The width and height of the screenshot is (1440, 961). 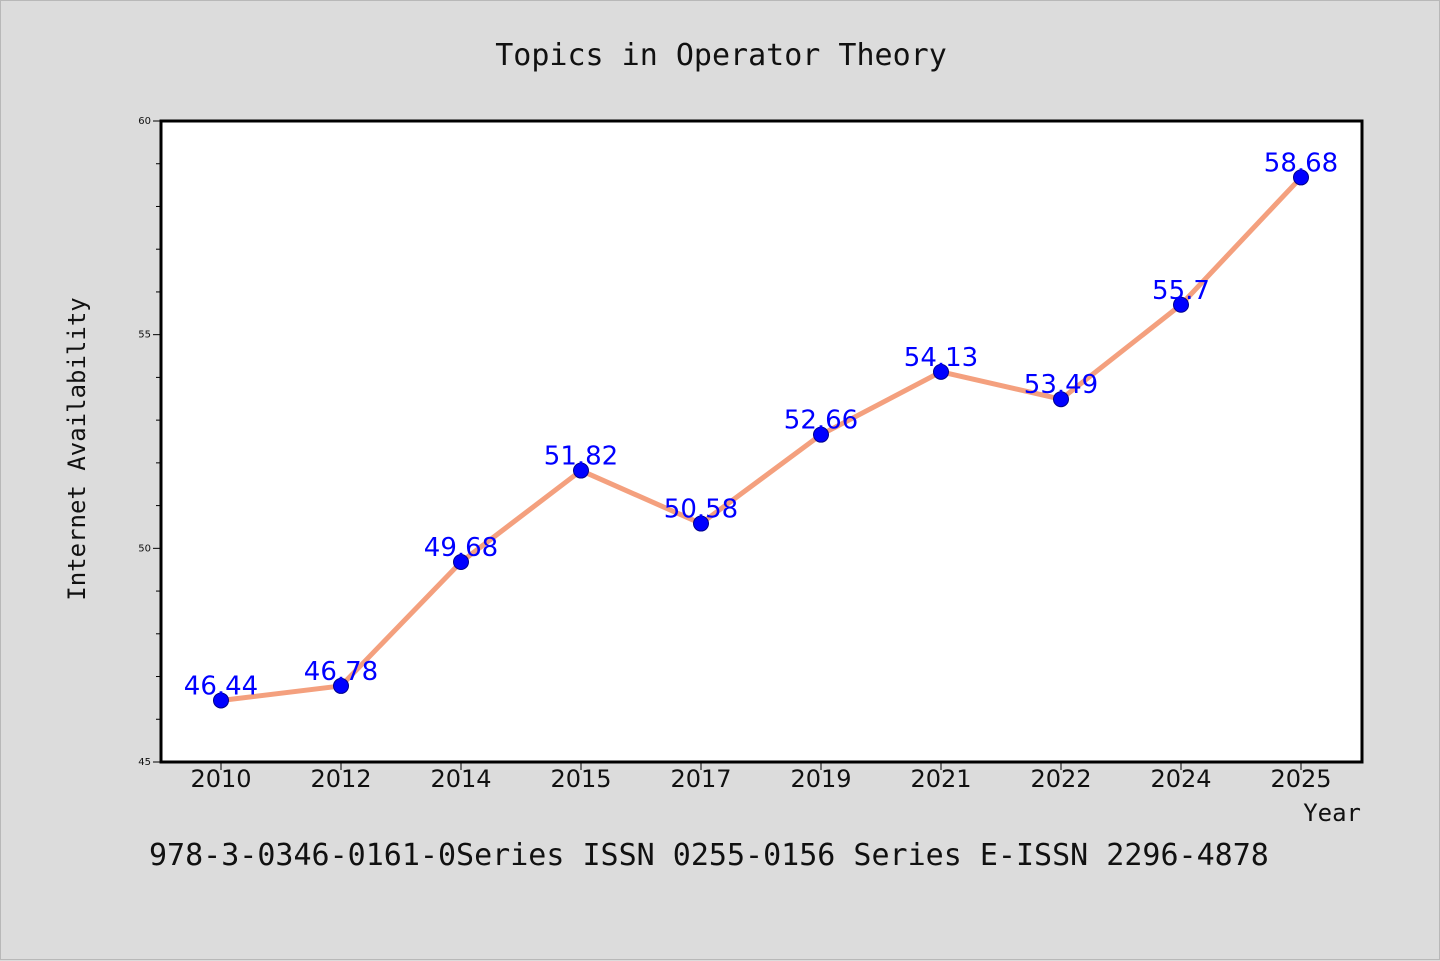 What do you see at coordinates (581, 457) in the screenshot?
I see `data-label: 51.82` at bounding box center [581, 457].